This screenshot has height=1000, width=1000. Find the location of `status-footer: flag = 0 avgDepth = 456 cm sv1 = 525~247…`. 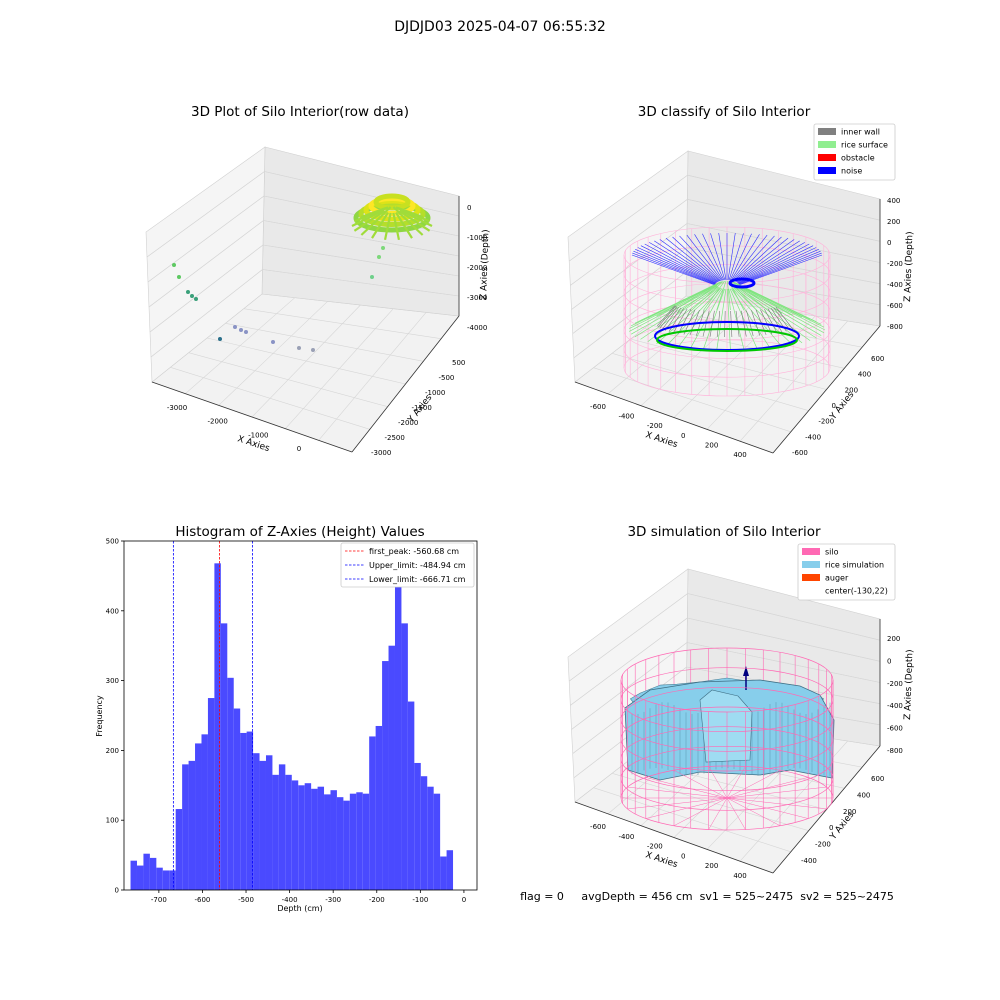

status-footer: flag = 0 avgDepth = 456 cm sv1 = 525~247… is located at coordinates (707, 896).